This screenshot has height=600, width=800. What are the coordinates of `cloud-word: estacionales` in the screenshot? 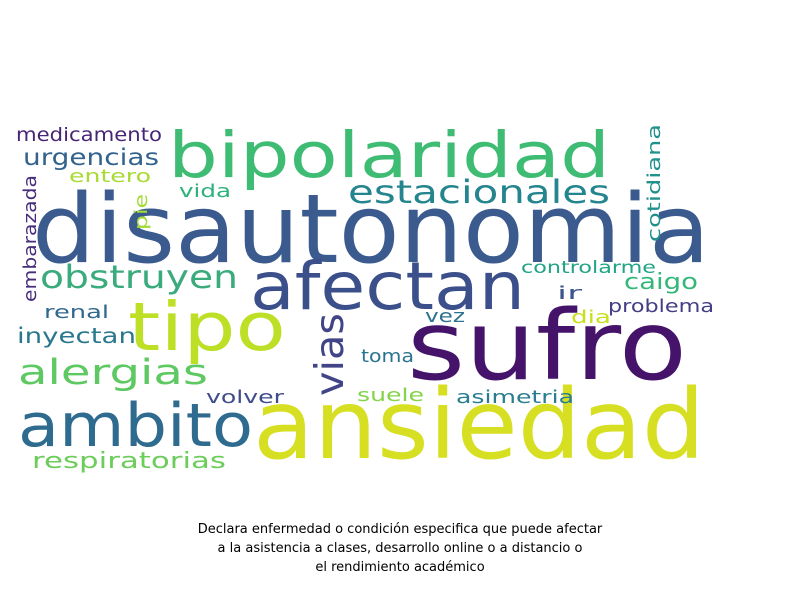 It's located at (479, 192).